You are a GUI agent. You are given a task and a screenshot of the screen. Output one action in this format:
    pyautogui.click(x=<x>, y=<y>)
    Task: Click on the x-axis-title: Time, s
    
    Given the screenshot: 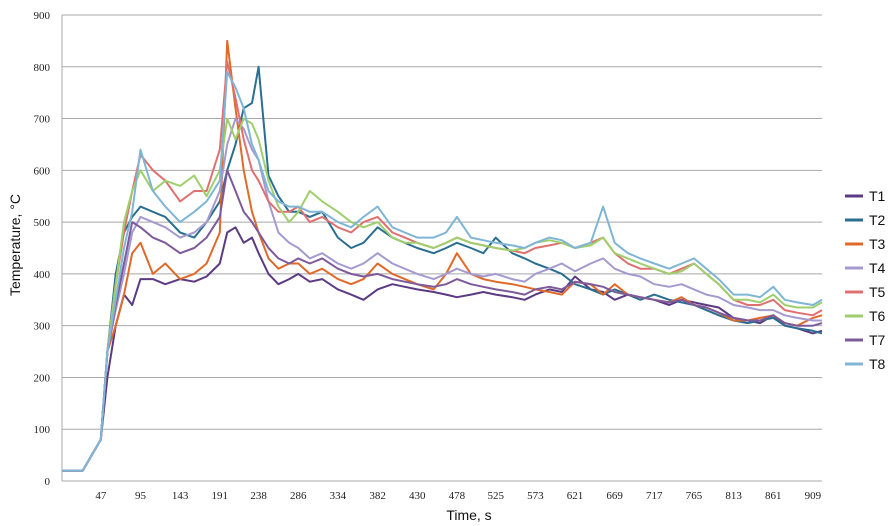 What is the action you would take?
    pyautogui.click(x=468, y=515)
    